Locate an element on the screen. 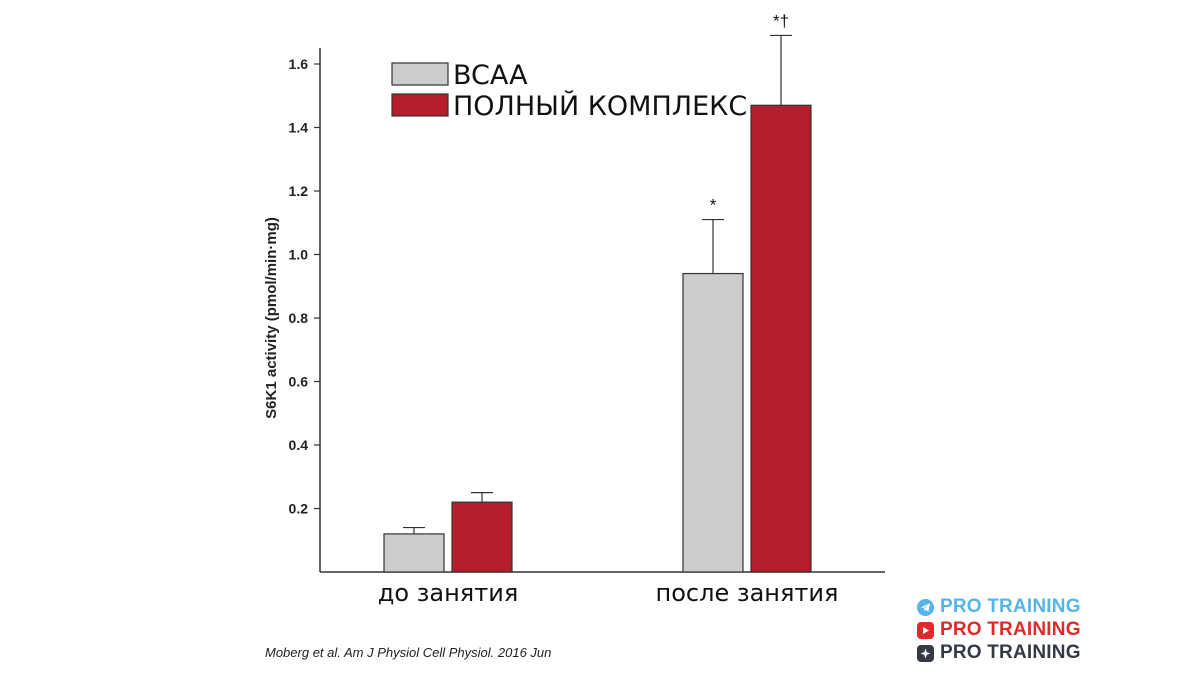 This screenshot has width=1200, height=675. legend-label: ПОЛНЫЙ КОМПЛЕКС is located at coordinates (600, 106).